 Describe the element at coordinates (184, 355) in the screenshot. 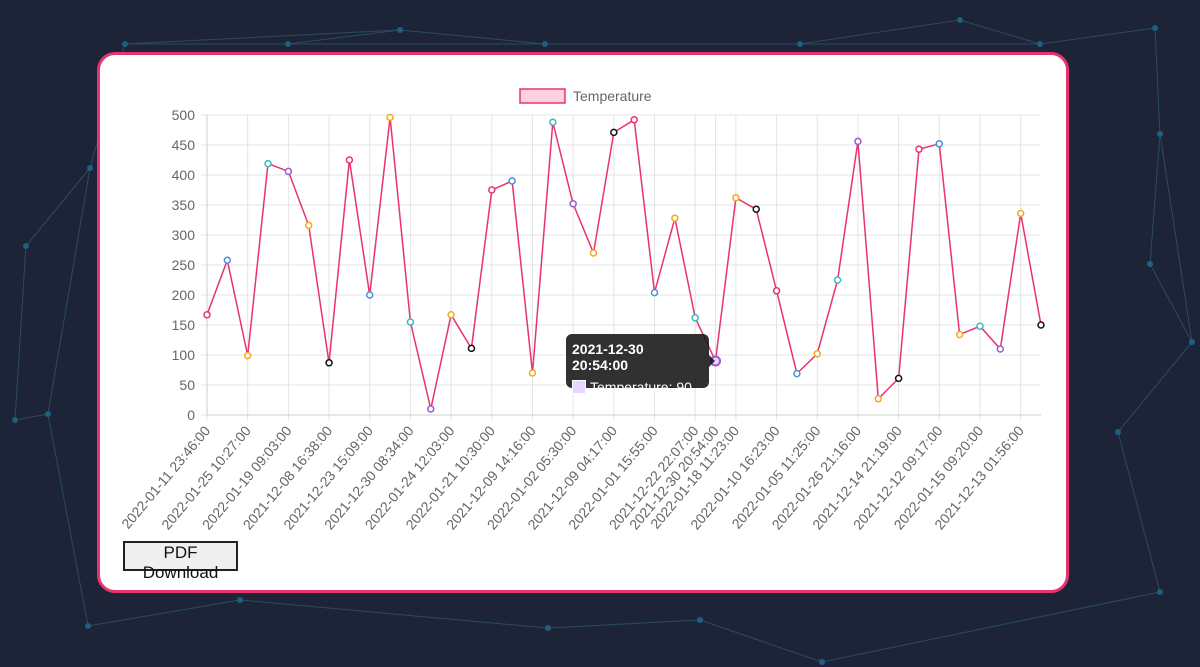

I see `y-tick-label: 100` at that location.